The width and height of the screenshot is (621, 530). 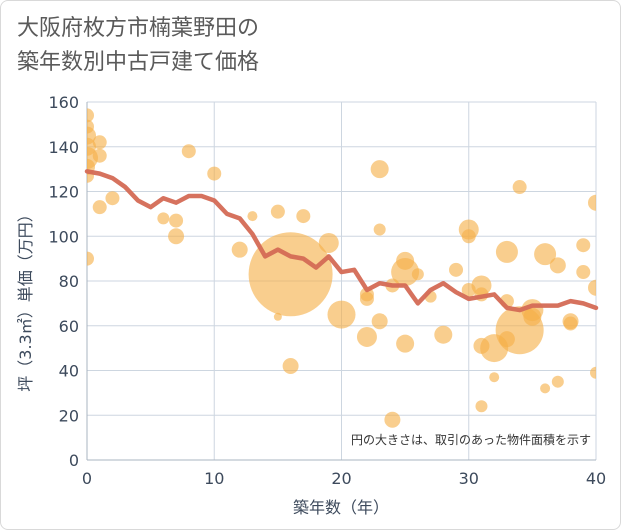 What do you see at coordinates (471, 439) in the screenshot?
I see `bubble-size-note: 円の大きさは、取引のあった物件面積を示す` at bounding box center [471, 439].